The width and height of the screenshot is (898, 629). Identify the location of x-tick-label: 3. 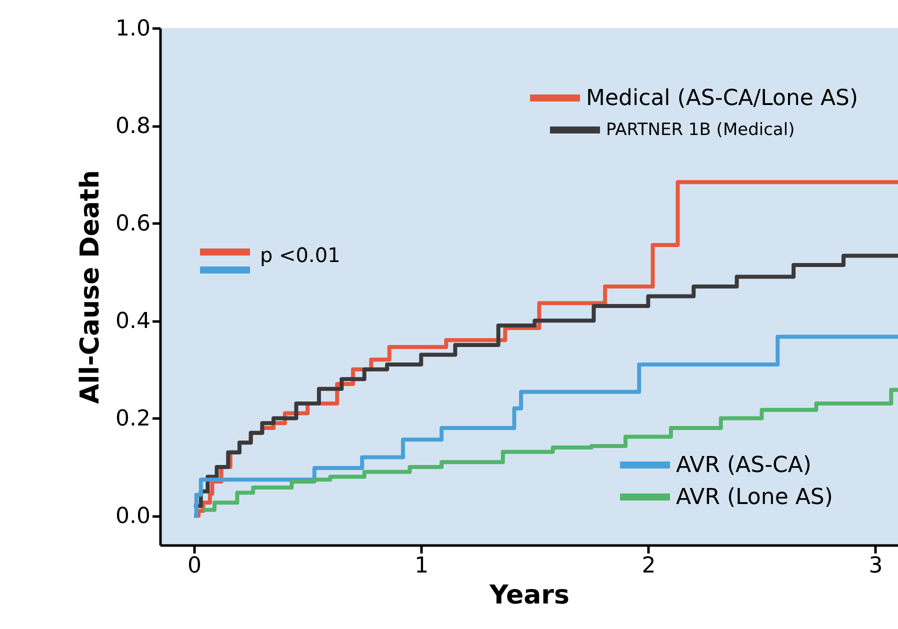
(875, 566).